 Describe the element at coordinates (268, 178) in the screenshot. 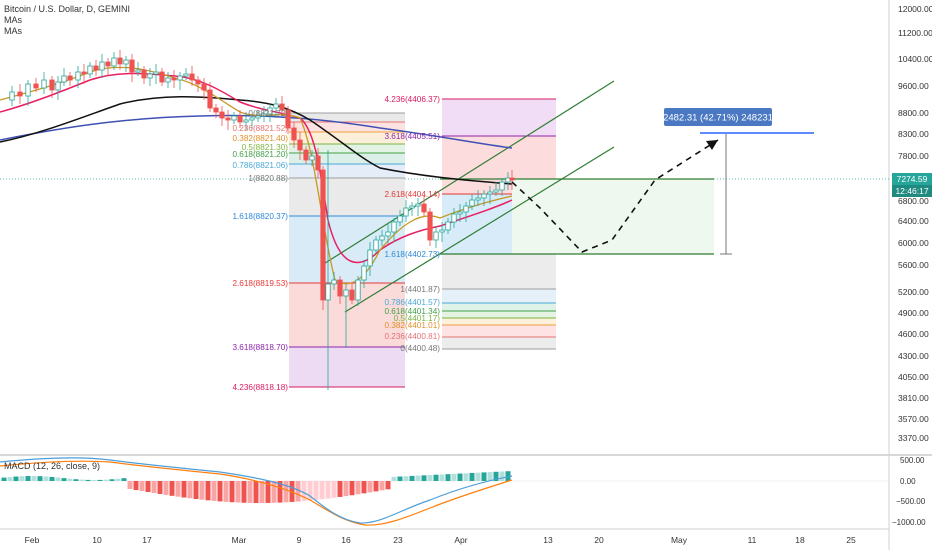

I see `fib-left-level: 1(8820.88)` at that location.